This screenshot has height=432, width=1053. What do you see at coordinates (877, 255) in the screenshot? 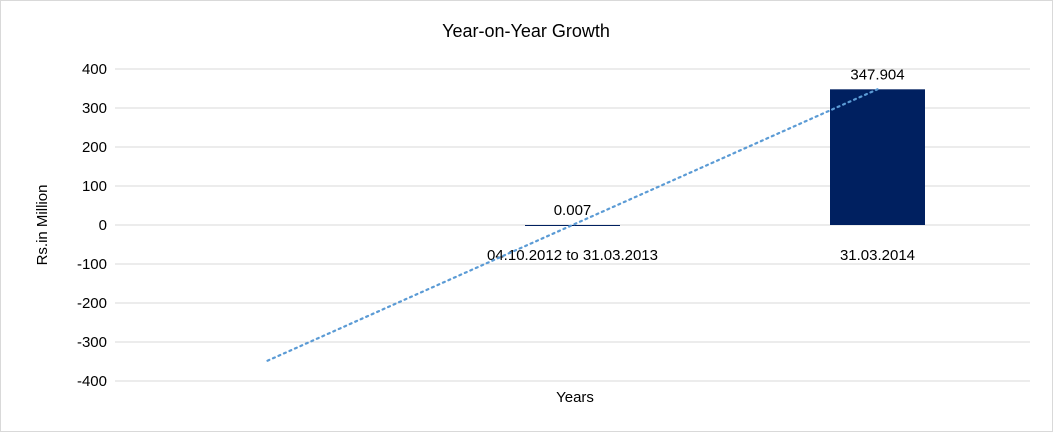
I see `x-tick-label: 31.03.2014` at bounding box center [877, 255].